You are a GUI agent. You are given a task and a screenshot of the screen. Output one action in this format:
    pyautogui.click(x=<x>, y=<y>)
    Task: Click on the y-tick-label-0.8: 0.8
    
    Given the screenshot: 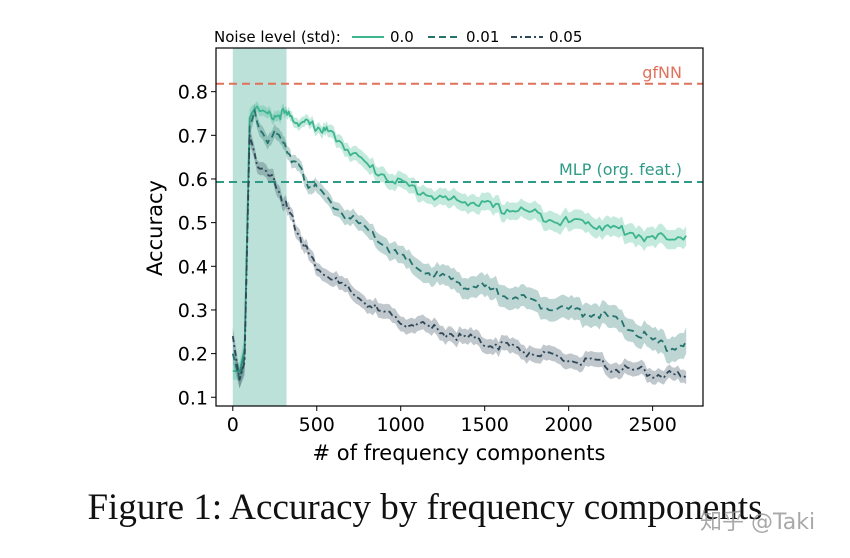 What is the action you would take?
    pyautogui.click(x=193, y=93)
    